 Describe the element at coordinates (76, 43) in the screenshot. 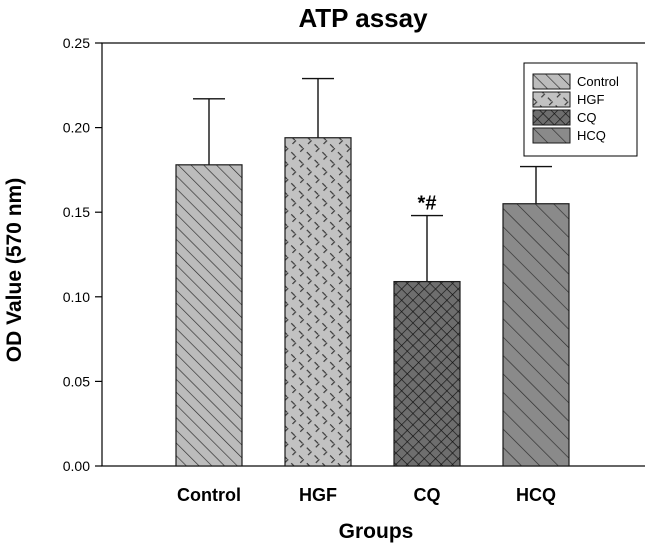

I see `y-tick-label: 0.25` at that location.